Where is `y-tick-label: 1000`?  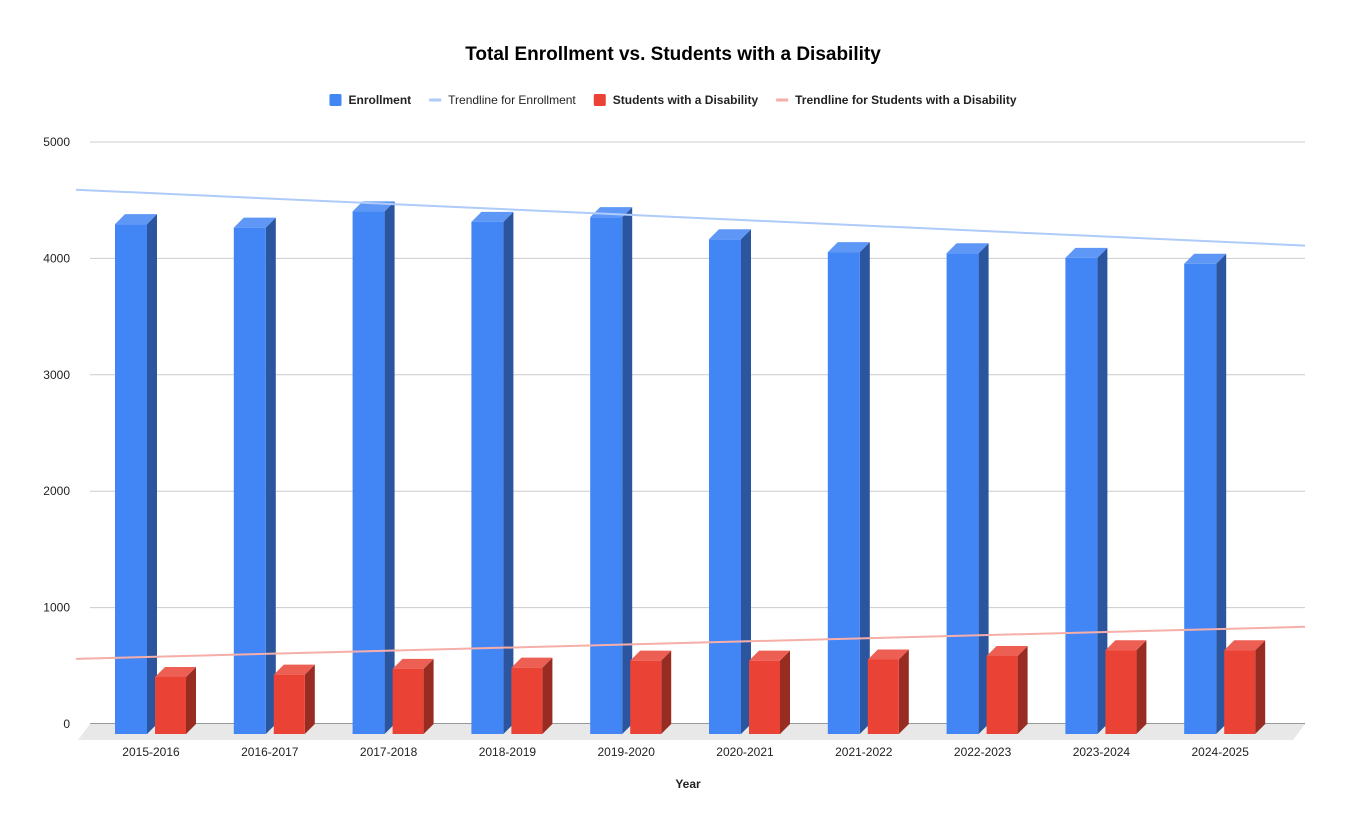 y-tick-label: 1000 is located at coordinates (56, 608).